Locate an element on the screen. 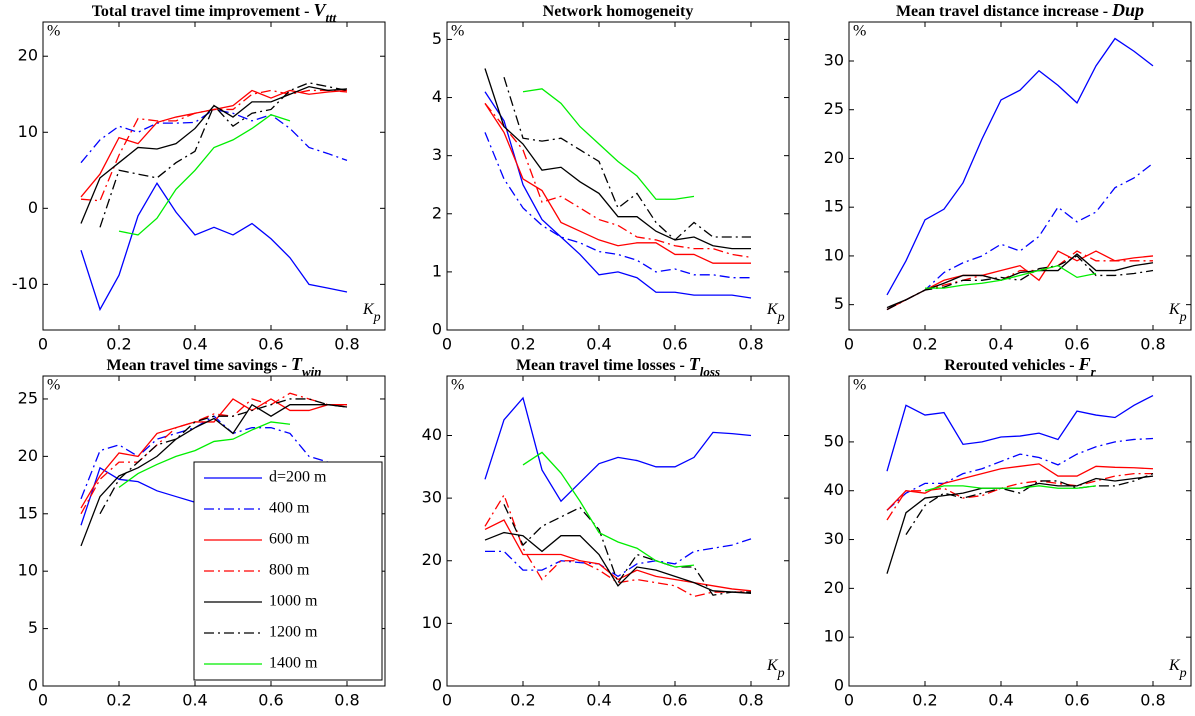  legend-label: 400 m is located at coordinates (289, 508).